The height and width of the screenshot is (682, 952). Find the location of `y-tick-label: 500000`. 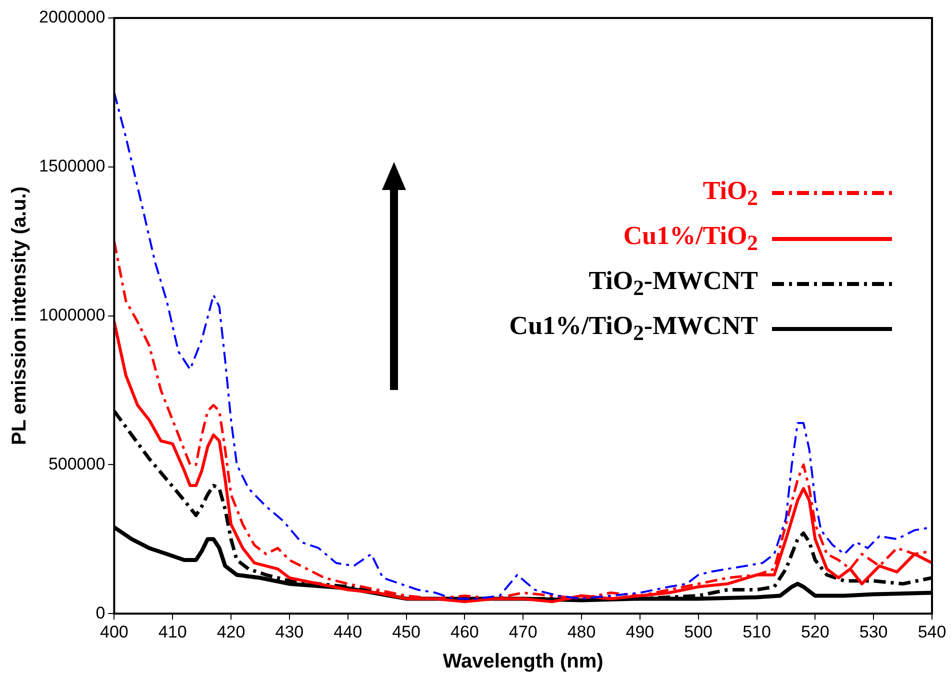

y-tick-label: 500000 is located at coordinates (77, 464).